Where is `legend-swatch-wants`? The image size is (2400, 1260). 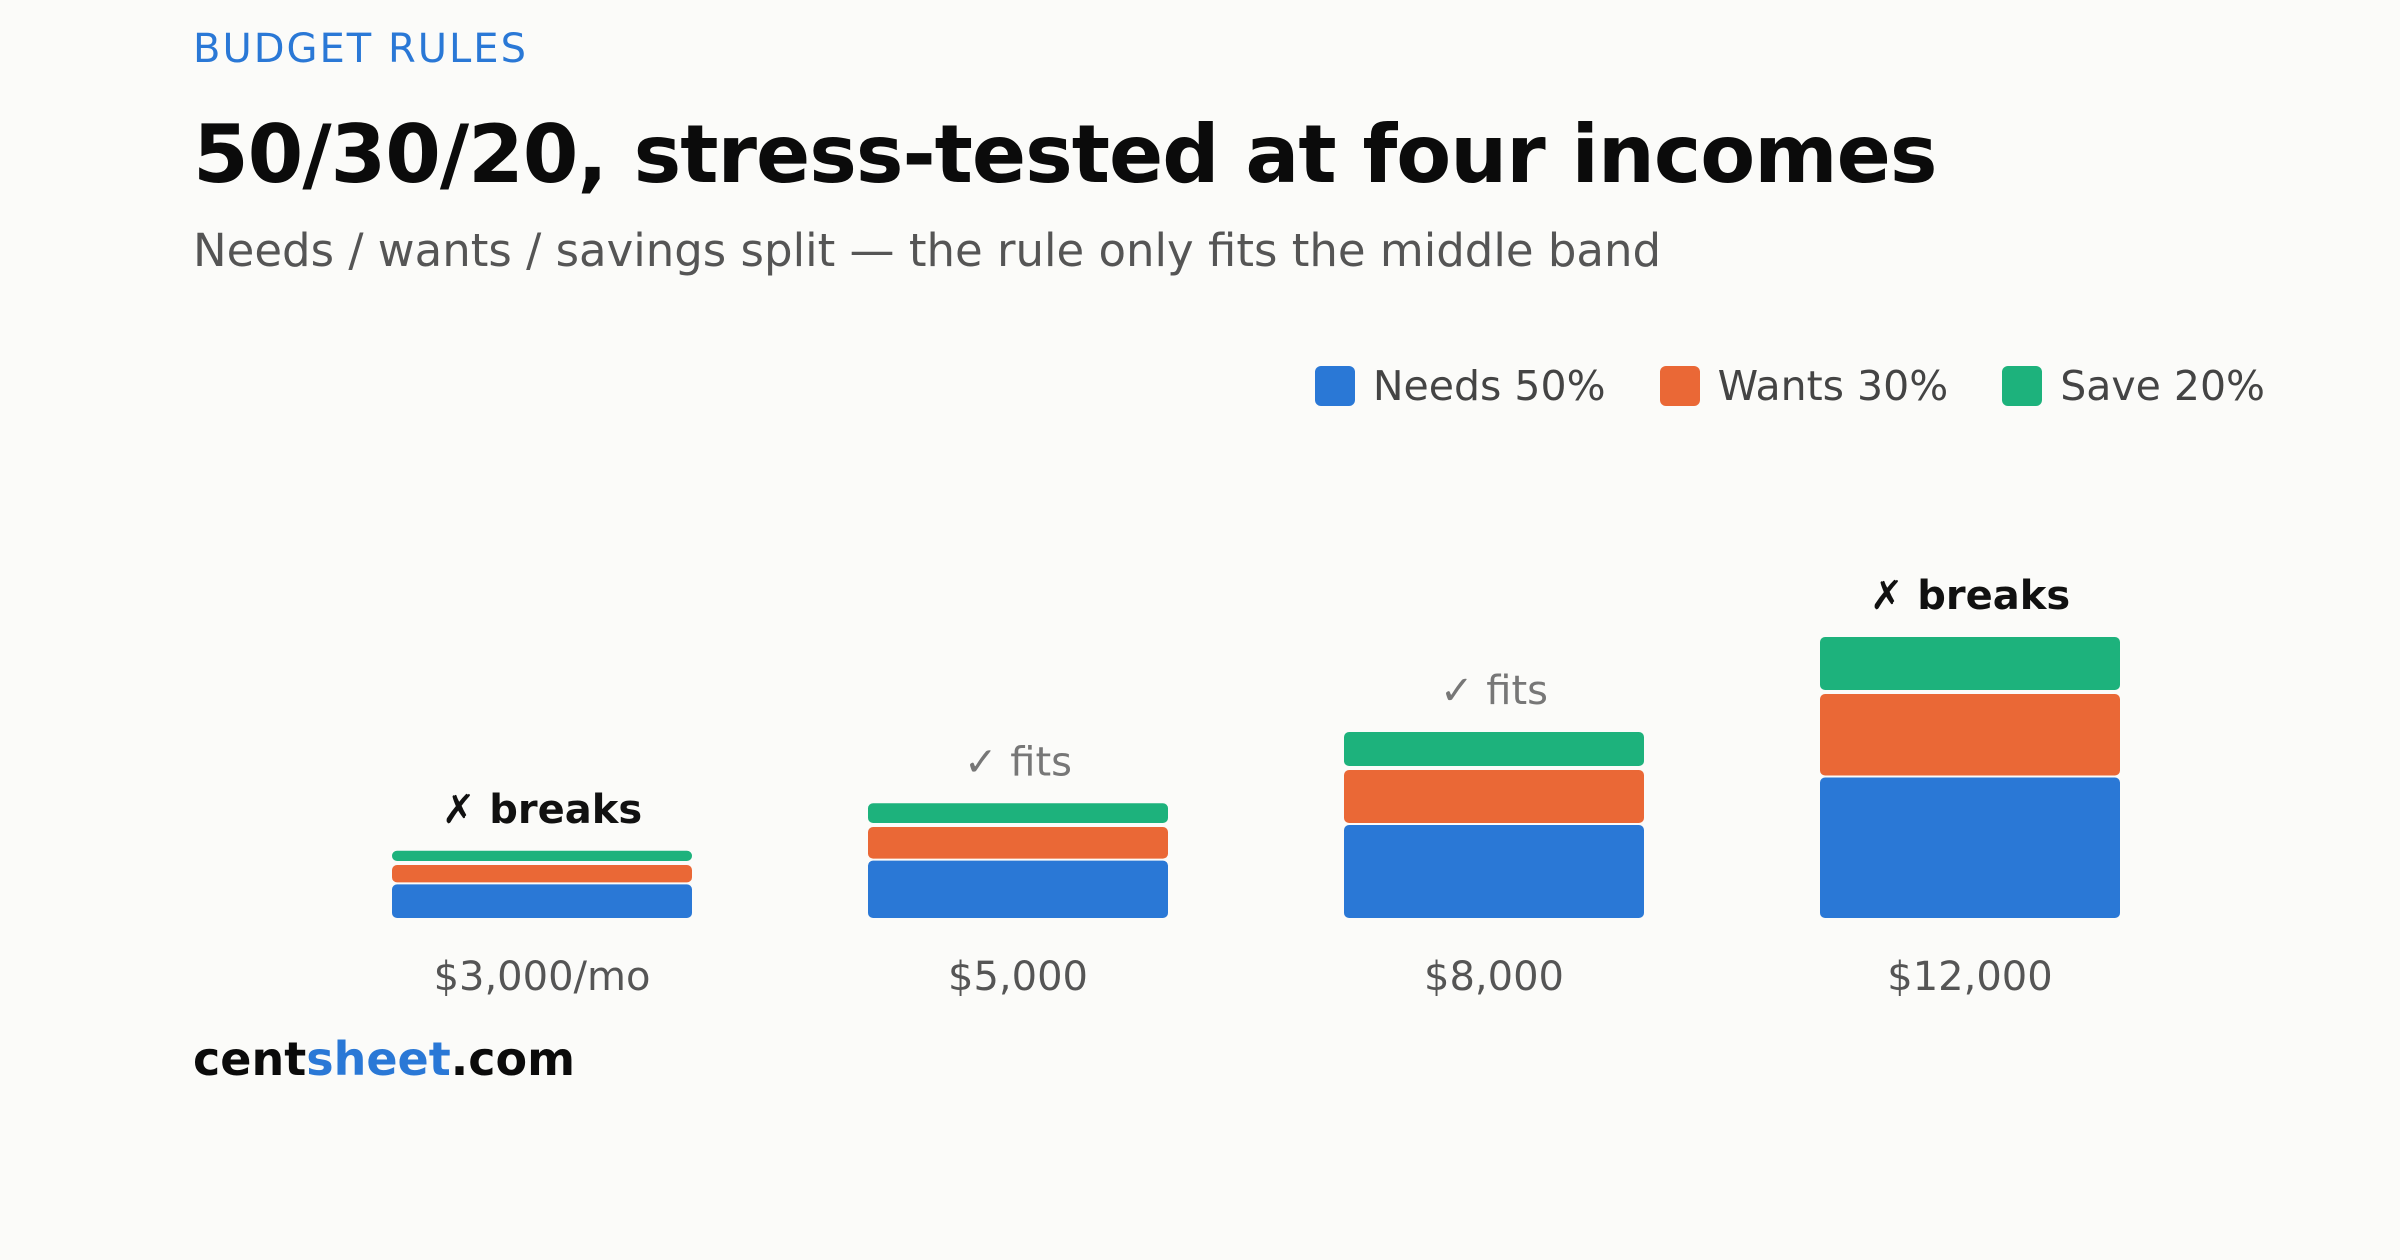
legend-swatch-wants is located at coordinates (1679, 386).